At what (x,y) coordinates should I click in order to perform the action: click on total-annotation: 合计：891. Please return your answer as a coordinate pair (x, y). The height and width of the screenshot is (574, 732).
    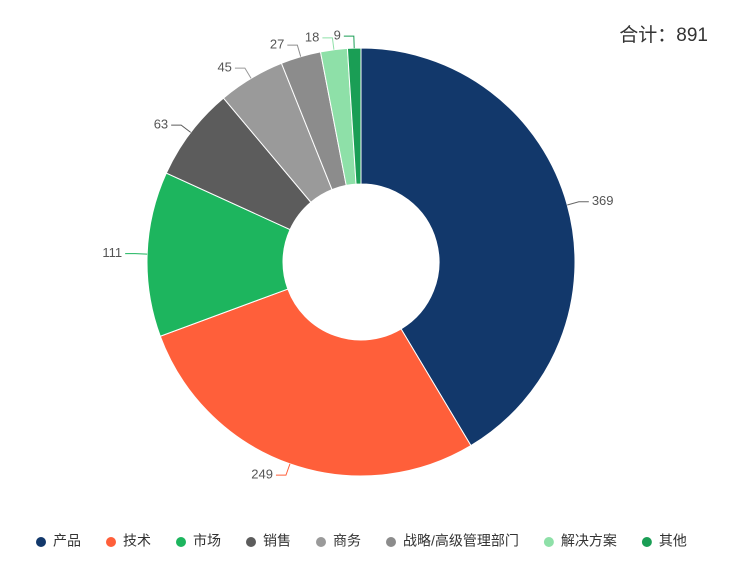
    Looking at the image, I should click on (663, 35).